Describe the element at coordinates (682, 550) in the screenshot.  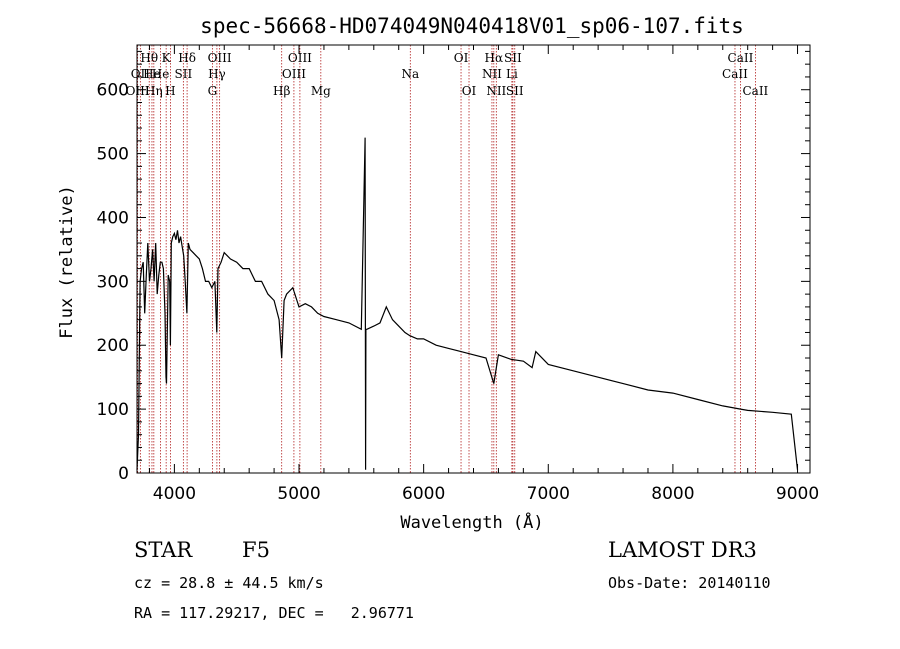
I see `survey-name: LAMOST DR3` at that location.